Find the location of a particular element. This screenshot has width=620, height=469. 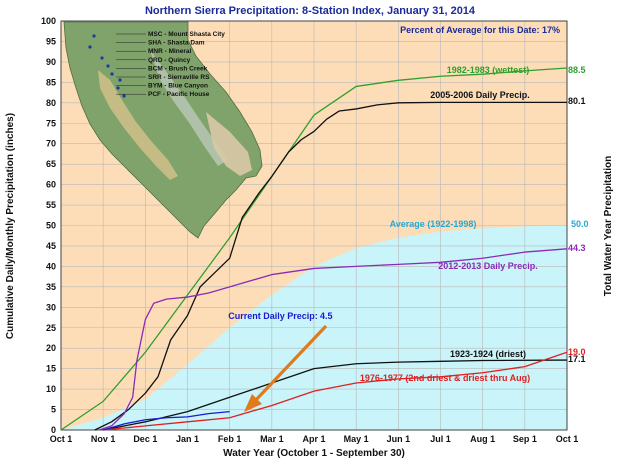

series-line-1923-1924-driest is located at coordinates (335, 395).